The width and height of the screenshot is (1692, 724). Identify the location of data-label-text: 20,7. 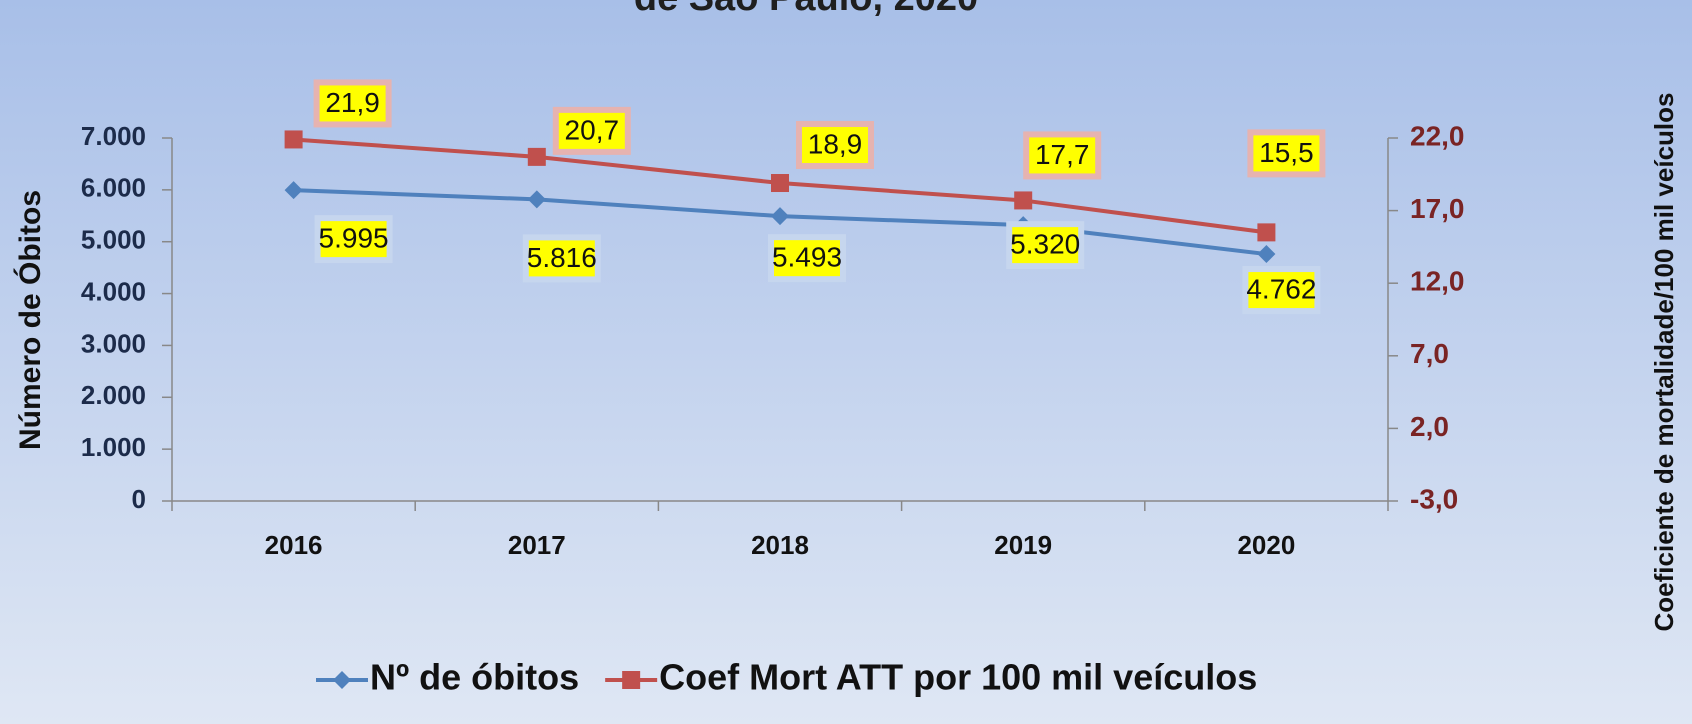
(592, 129).